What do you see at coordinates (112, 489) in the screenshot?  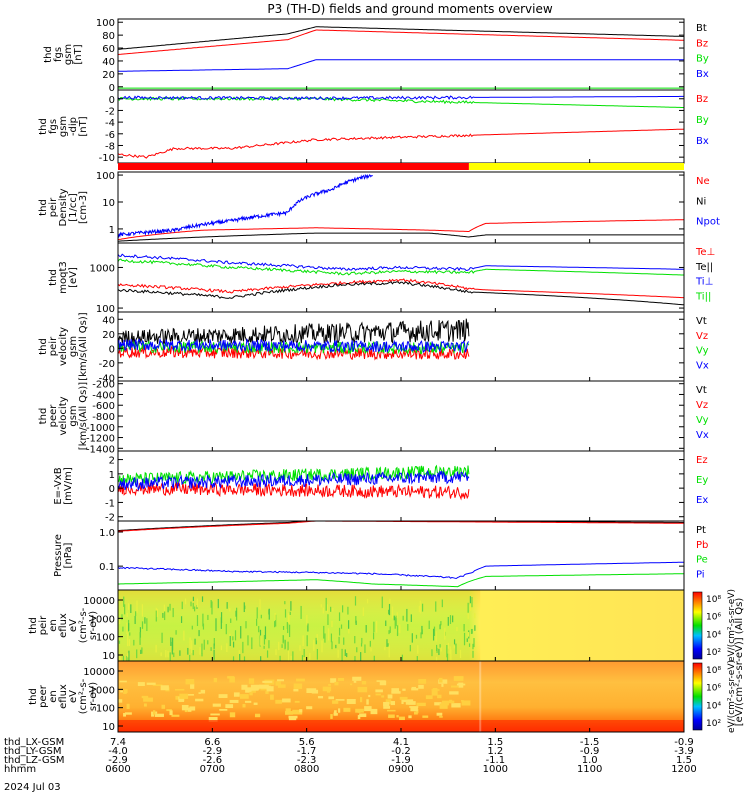 I see `y-tick-label: 0` at bounding box center [112, 489].